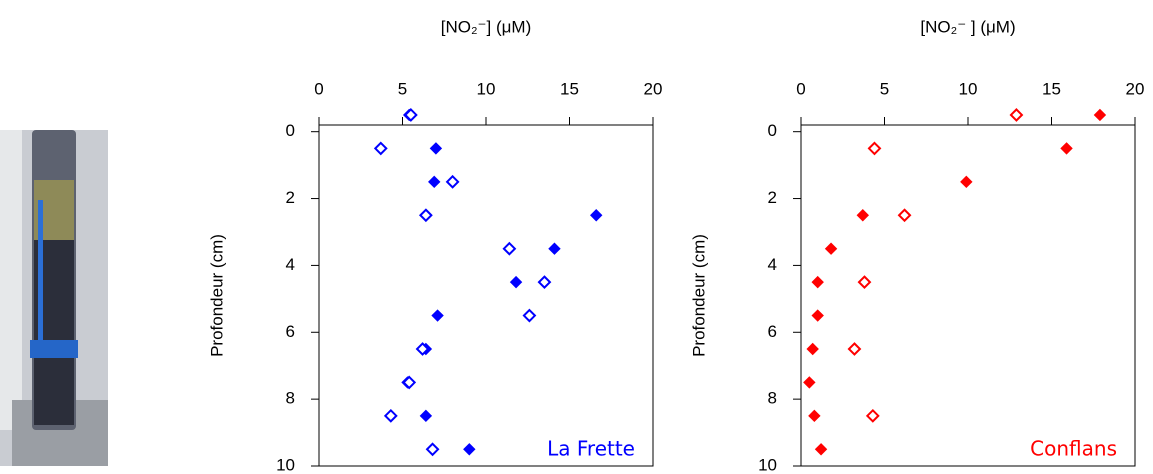  What do you see at coordinates (11, 280) in the screenshot?
I see `photo-wall` at bounding box center [11, 280].